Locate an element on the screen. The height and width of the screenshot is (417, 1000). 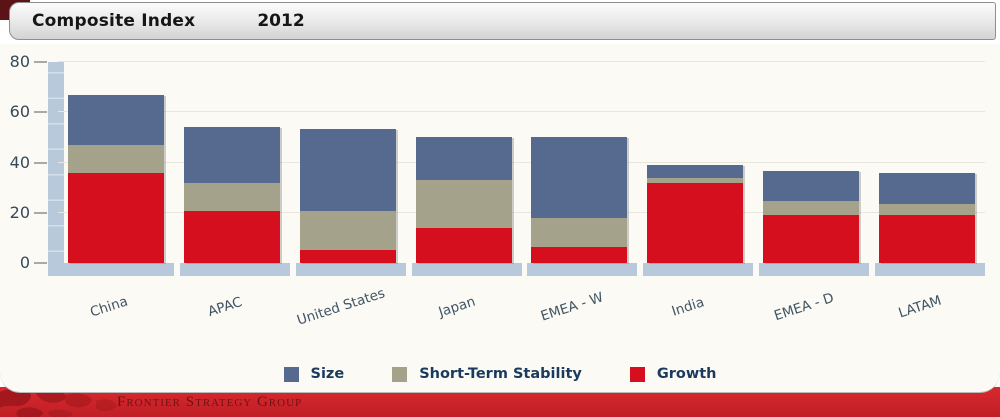
x-axis-label: India is located at coordinates (688, 307).